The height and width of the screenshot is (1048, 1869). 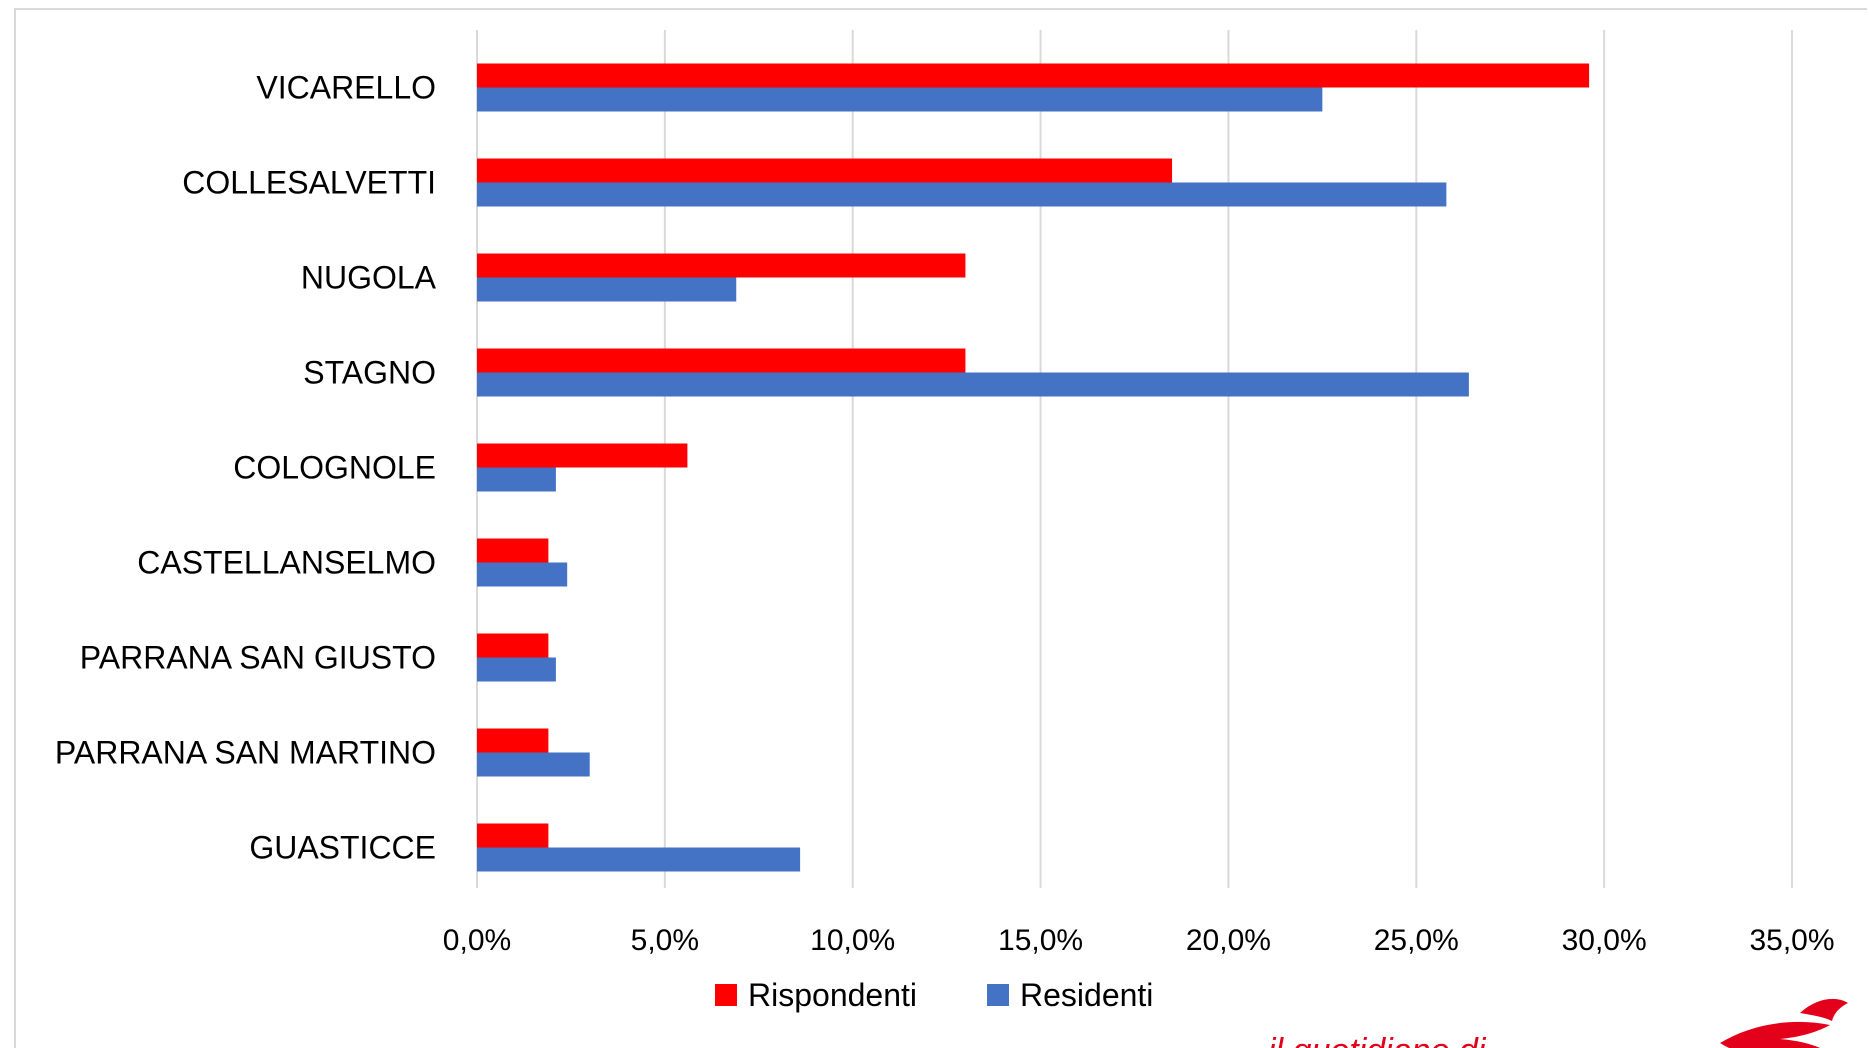 I want to click on x-tick-label: 0,0%, so click(x=477, y=940).